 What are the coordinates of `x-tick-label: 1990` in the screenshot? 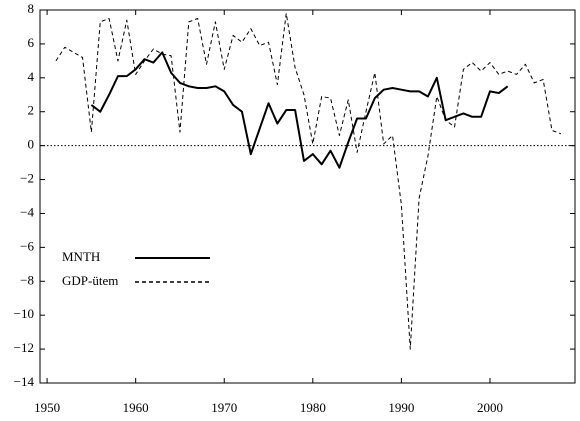 It's located at (401, 407).